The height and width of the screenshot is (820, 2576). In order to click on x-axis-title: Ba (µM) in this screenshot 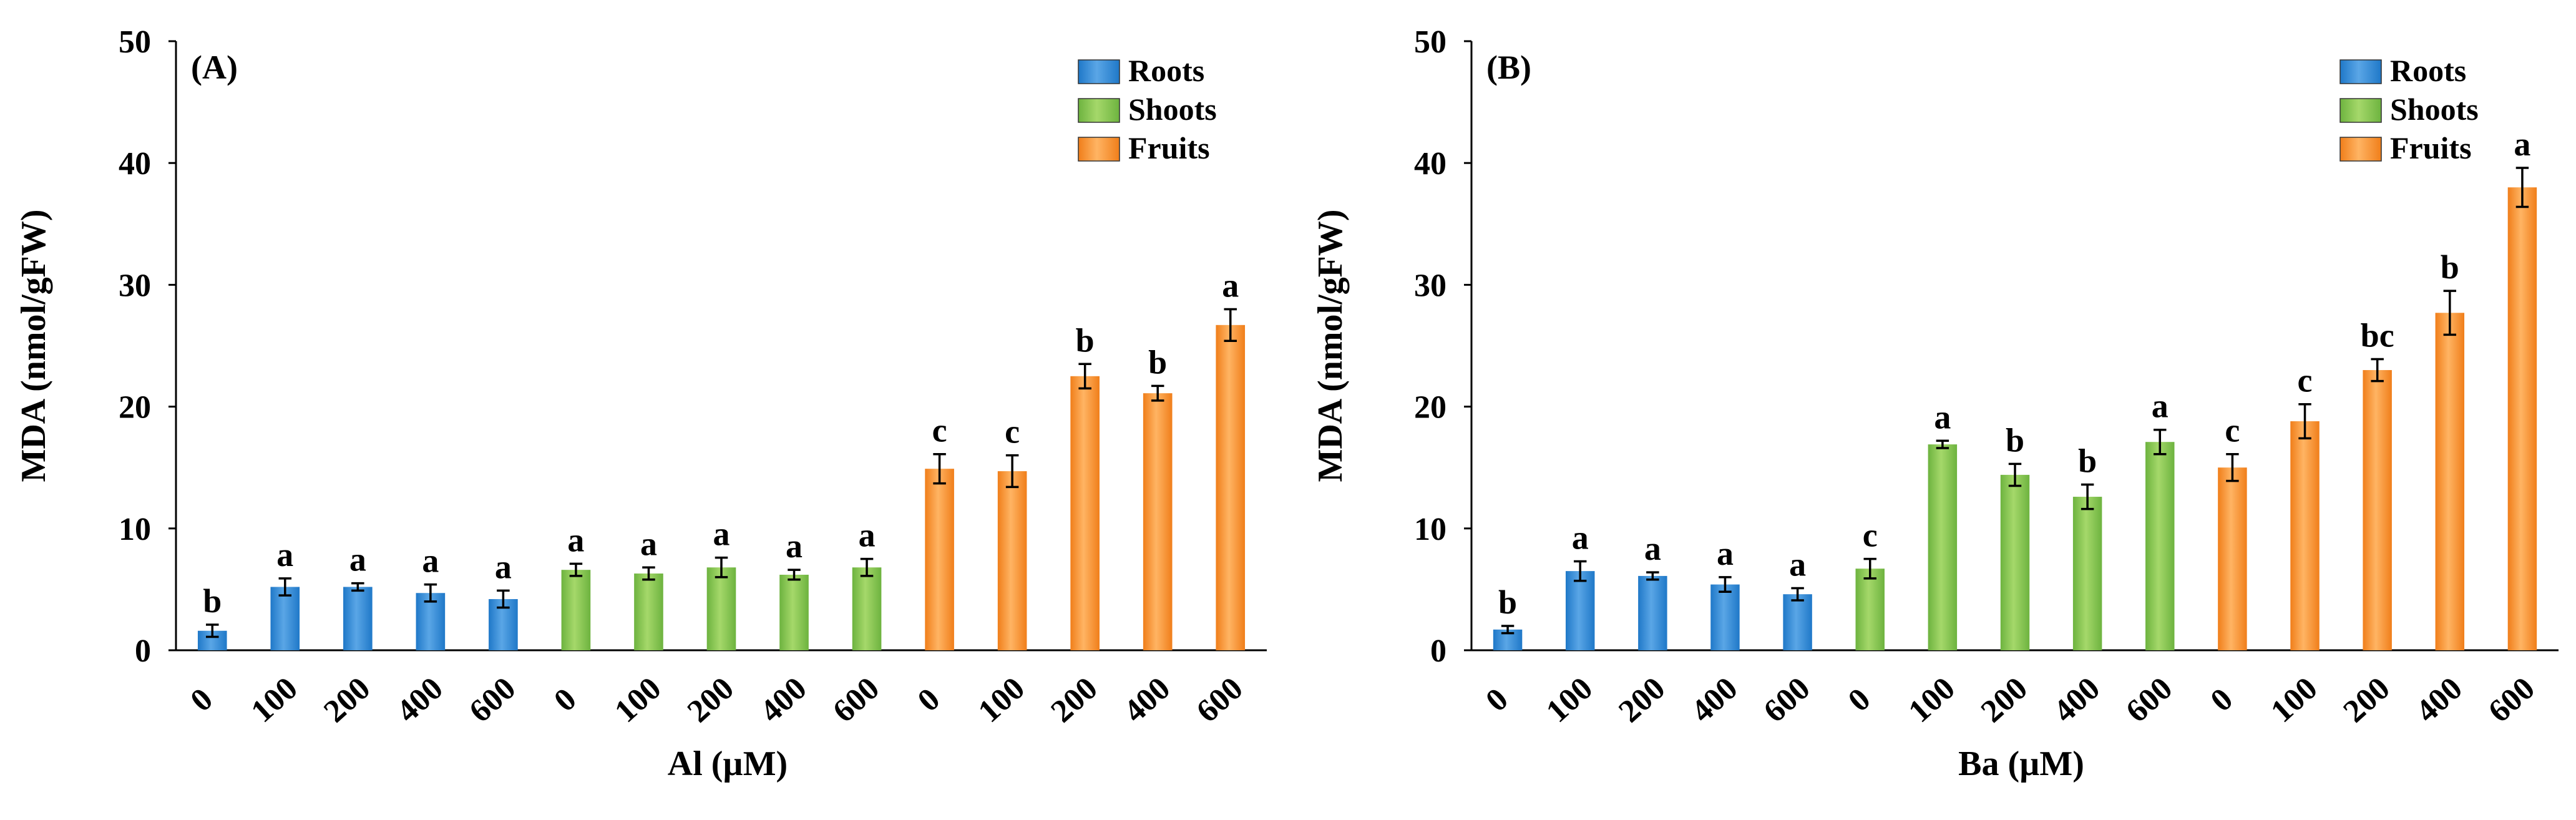, I will do `click(2021, 763)`.